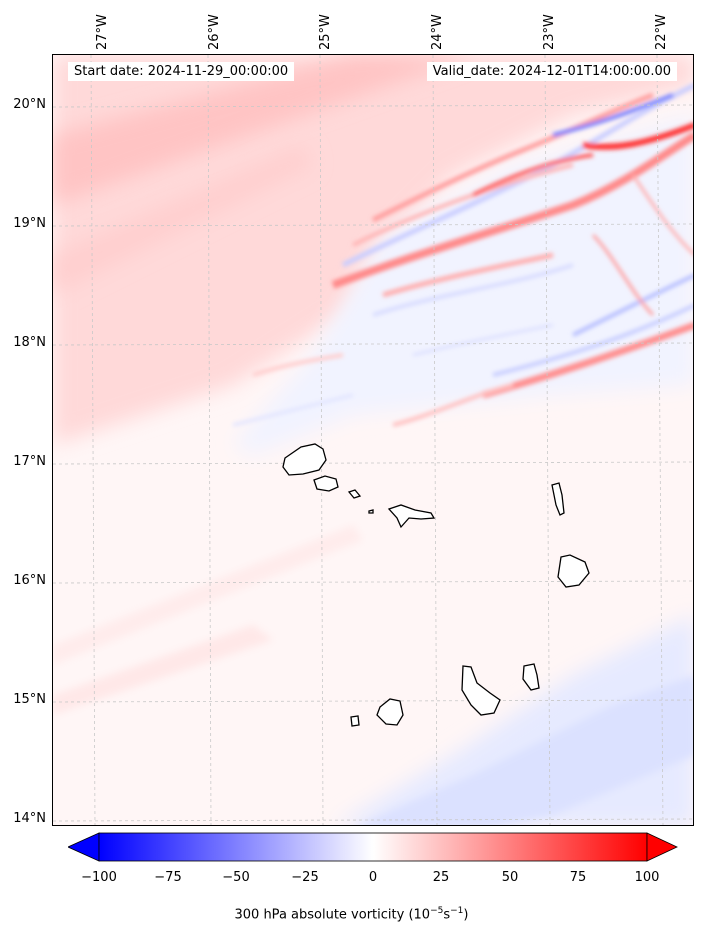 The width and height of the screenshot is (703, 936). What do you see at coordinates (326, 483) in the screenshot?
I see `island-sao-vicente` at bounding box center [326, 483].